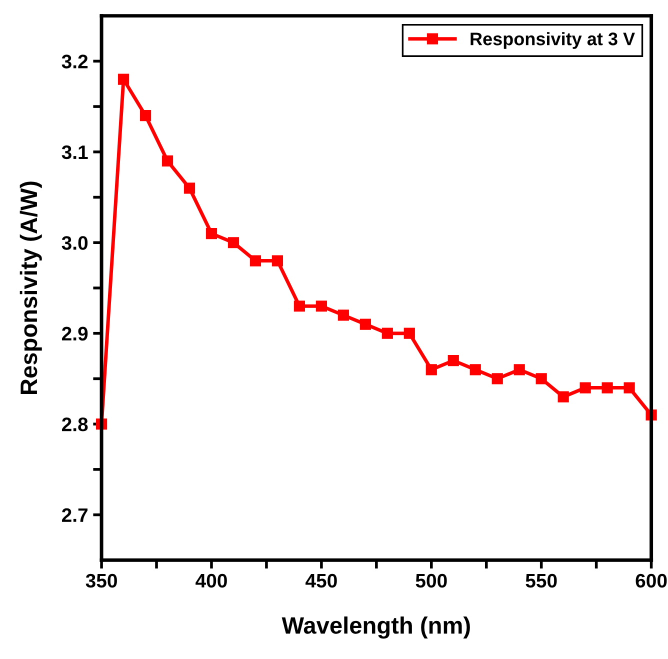 The width and height of the screenshot is (668, 659). I want to click on x-tick-label: 400, so click(211, 581).